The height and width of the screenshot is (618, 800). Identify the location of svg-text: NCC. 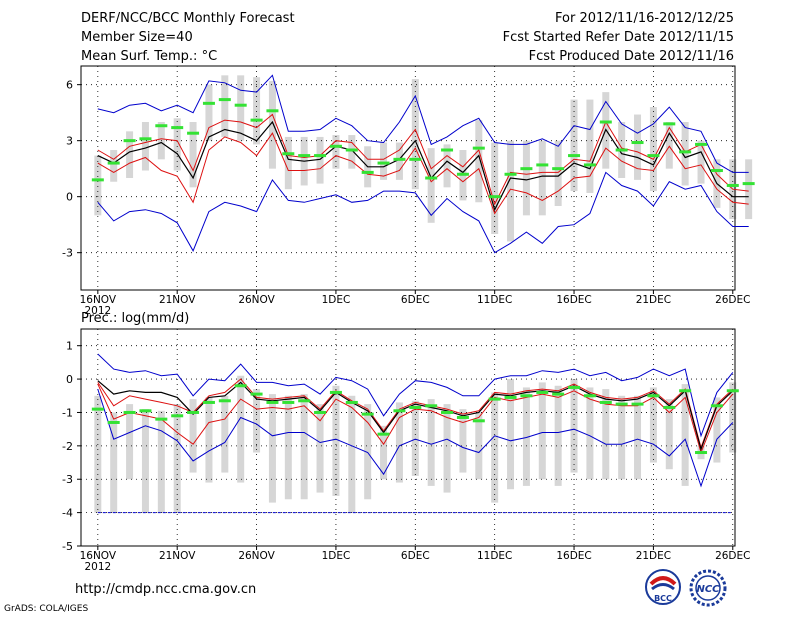
(708, 589).